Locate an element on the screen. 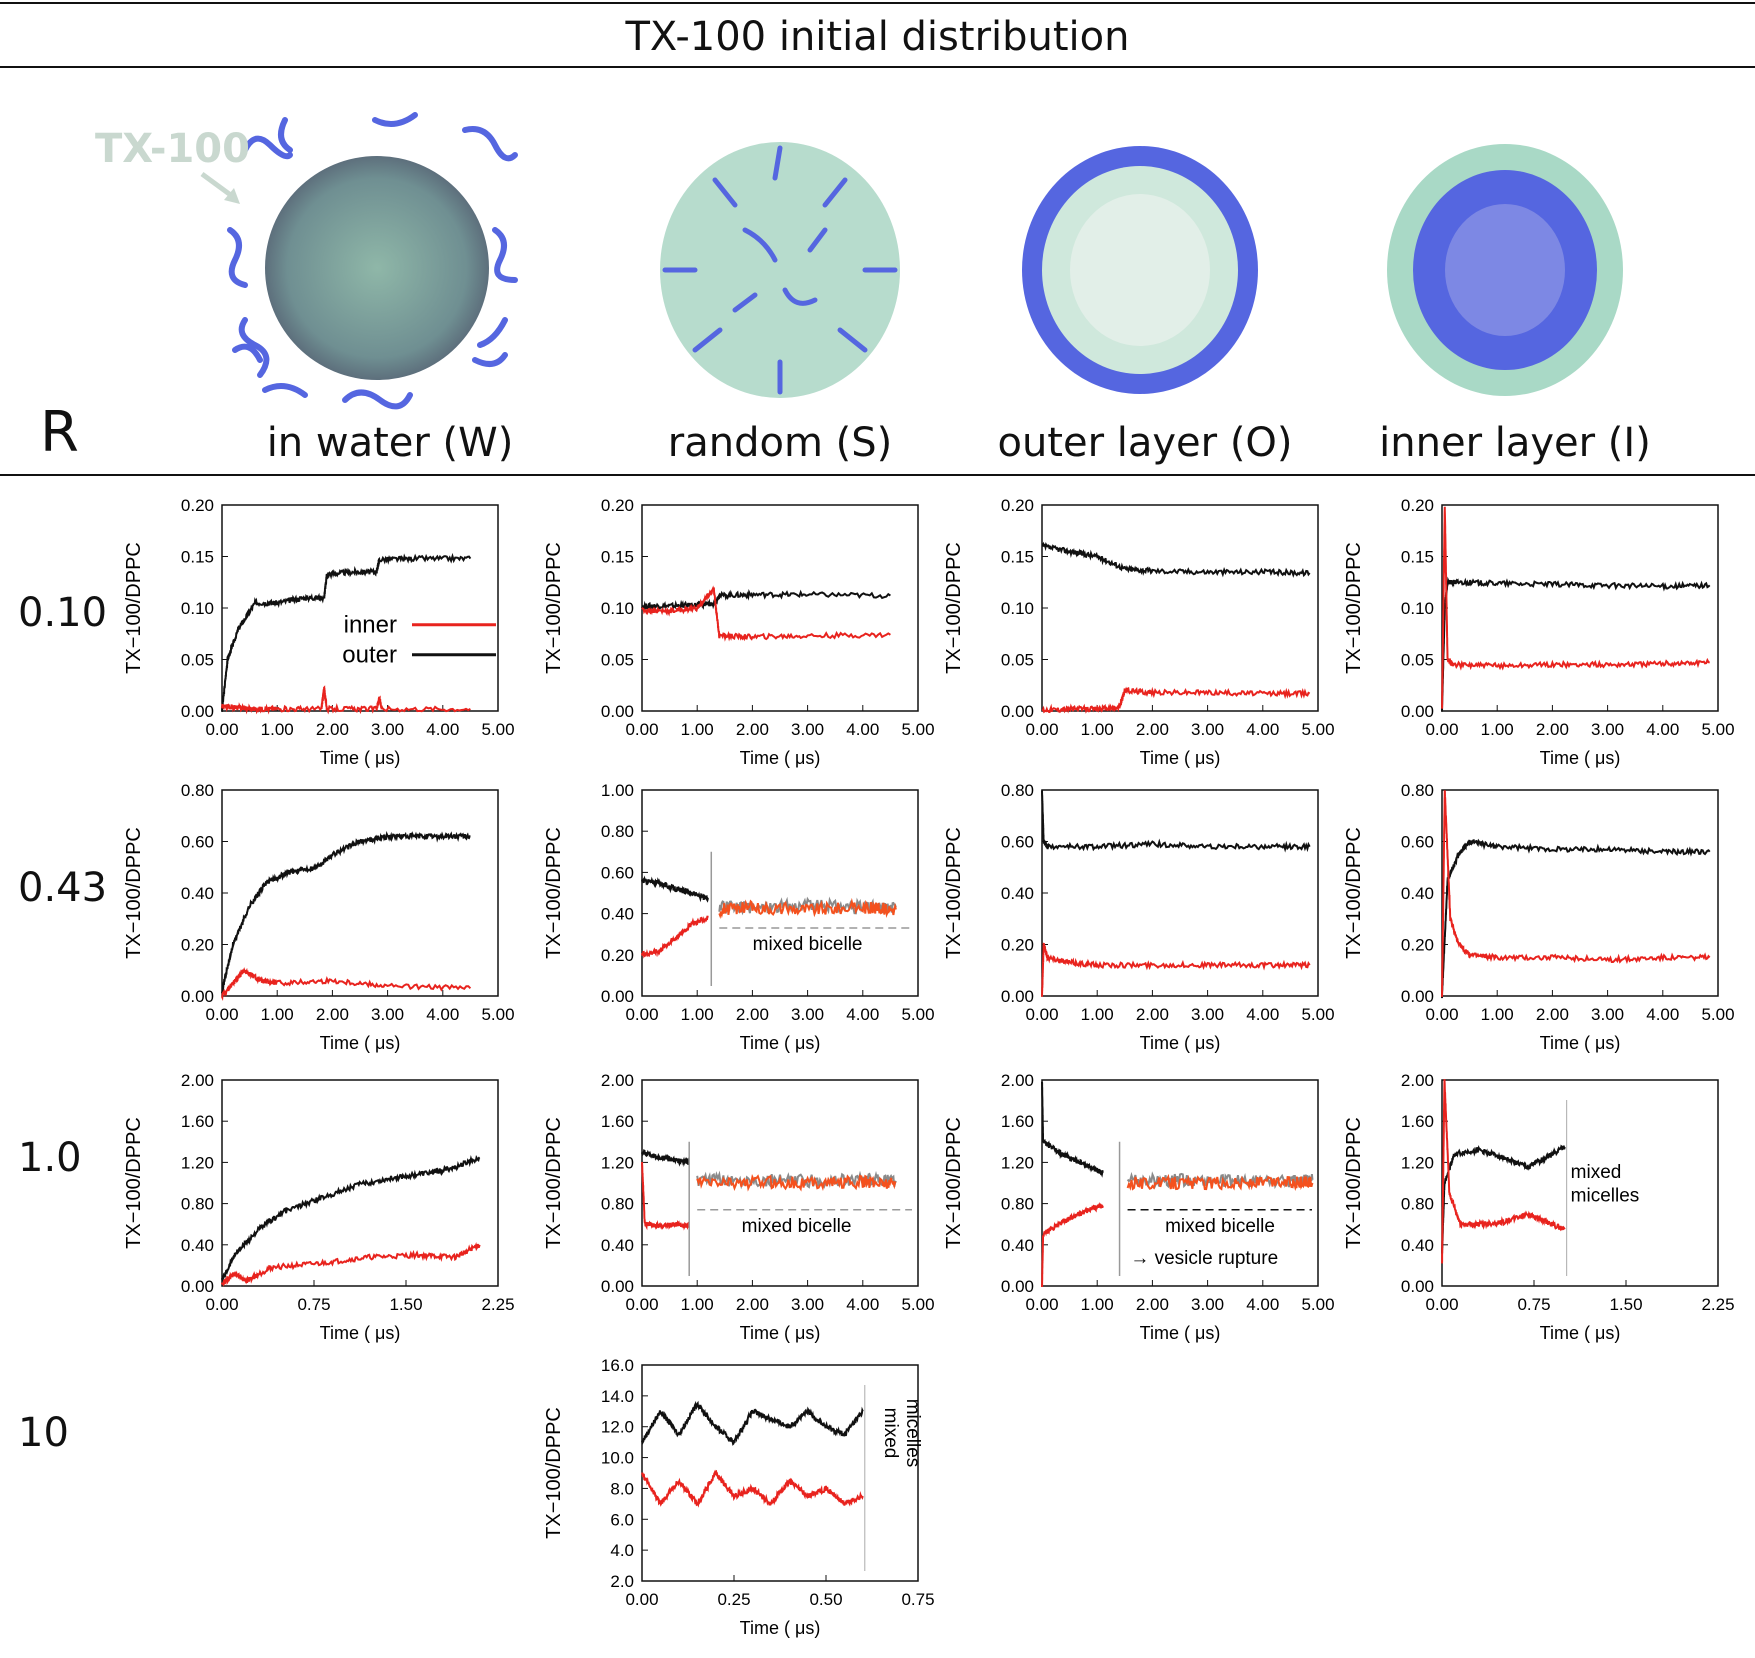 The width and height of the screenshot is (1755, 1658). annotation-micelles: micelles is located at coordinates (1605, 1196).